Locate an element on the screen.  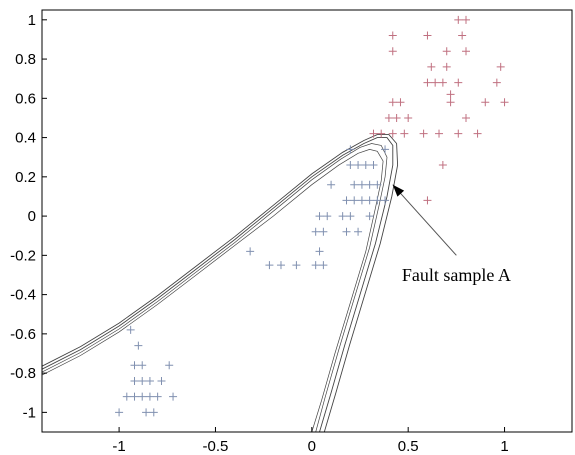
y-tick-label: 1 is located at coordinates (32, 20).